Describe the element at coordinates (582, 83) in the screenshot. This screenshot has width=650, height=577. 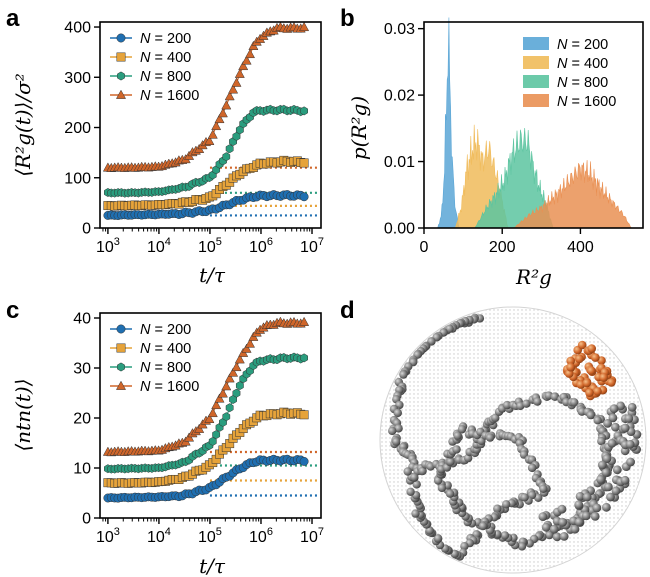
I see `legend-label-b-2: N = 800` at that location.